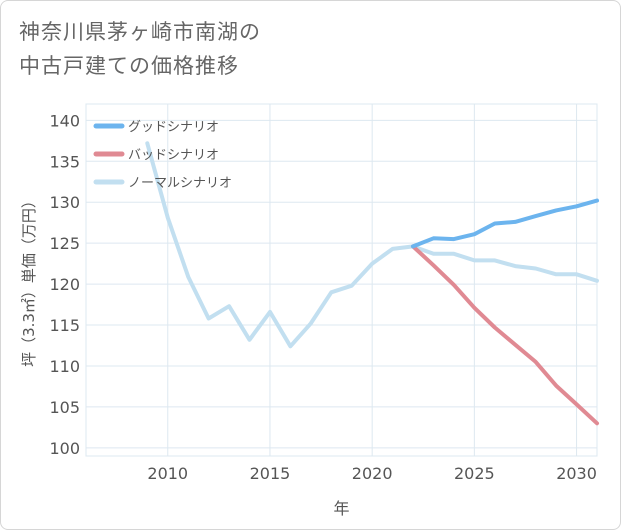 The image size is (621, 530). Describe the element at coordinates (173, 127) in the screenshot. I see `legend-label: グッドシナリオ` at that location.